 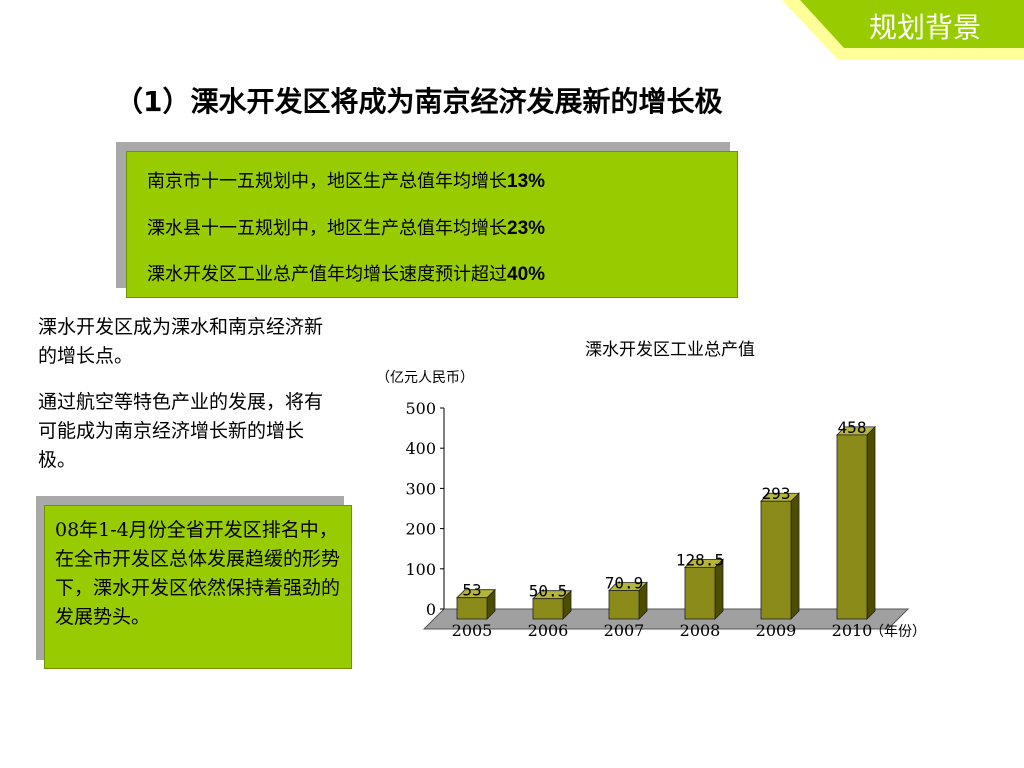 I want to click on x-tick-label: 2007, so click(x=624, y=630).